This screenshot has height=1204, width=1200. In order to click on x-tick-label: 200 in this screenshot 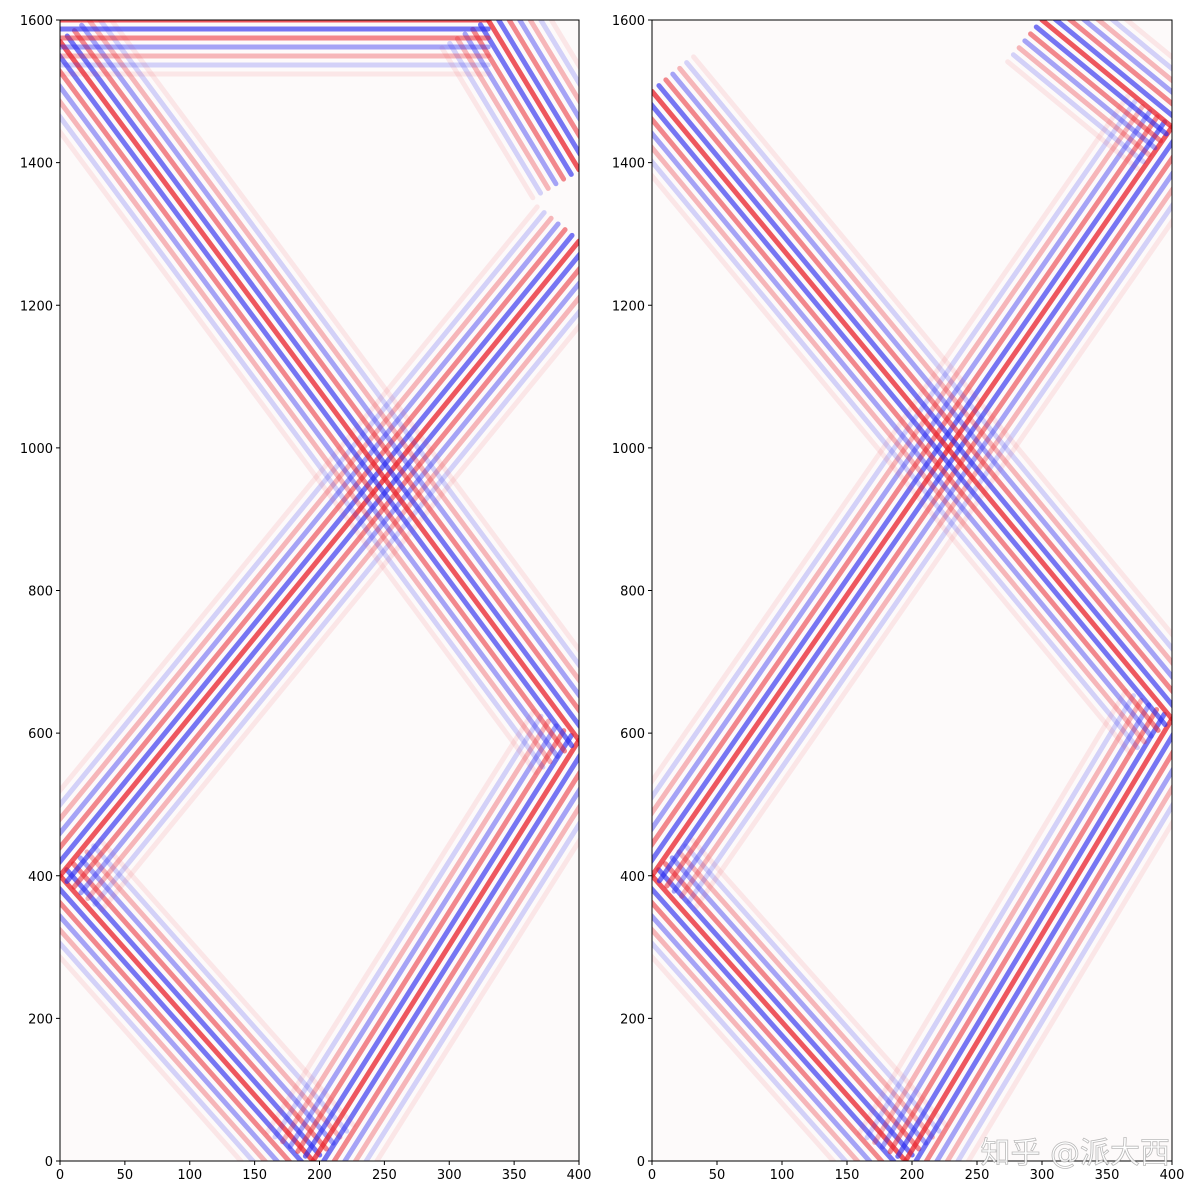, I will do `click(319, 1175)`.